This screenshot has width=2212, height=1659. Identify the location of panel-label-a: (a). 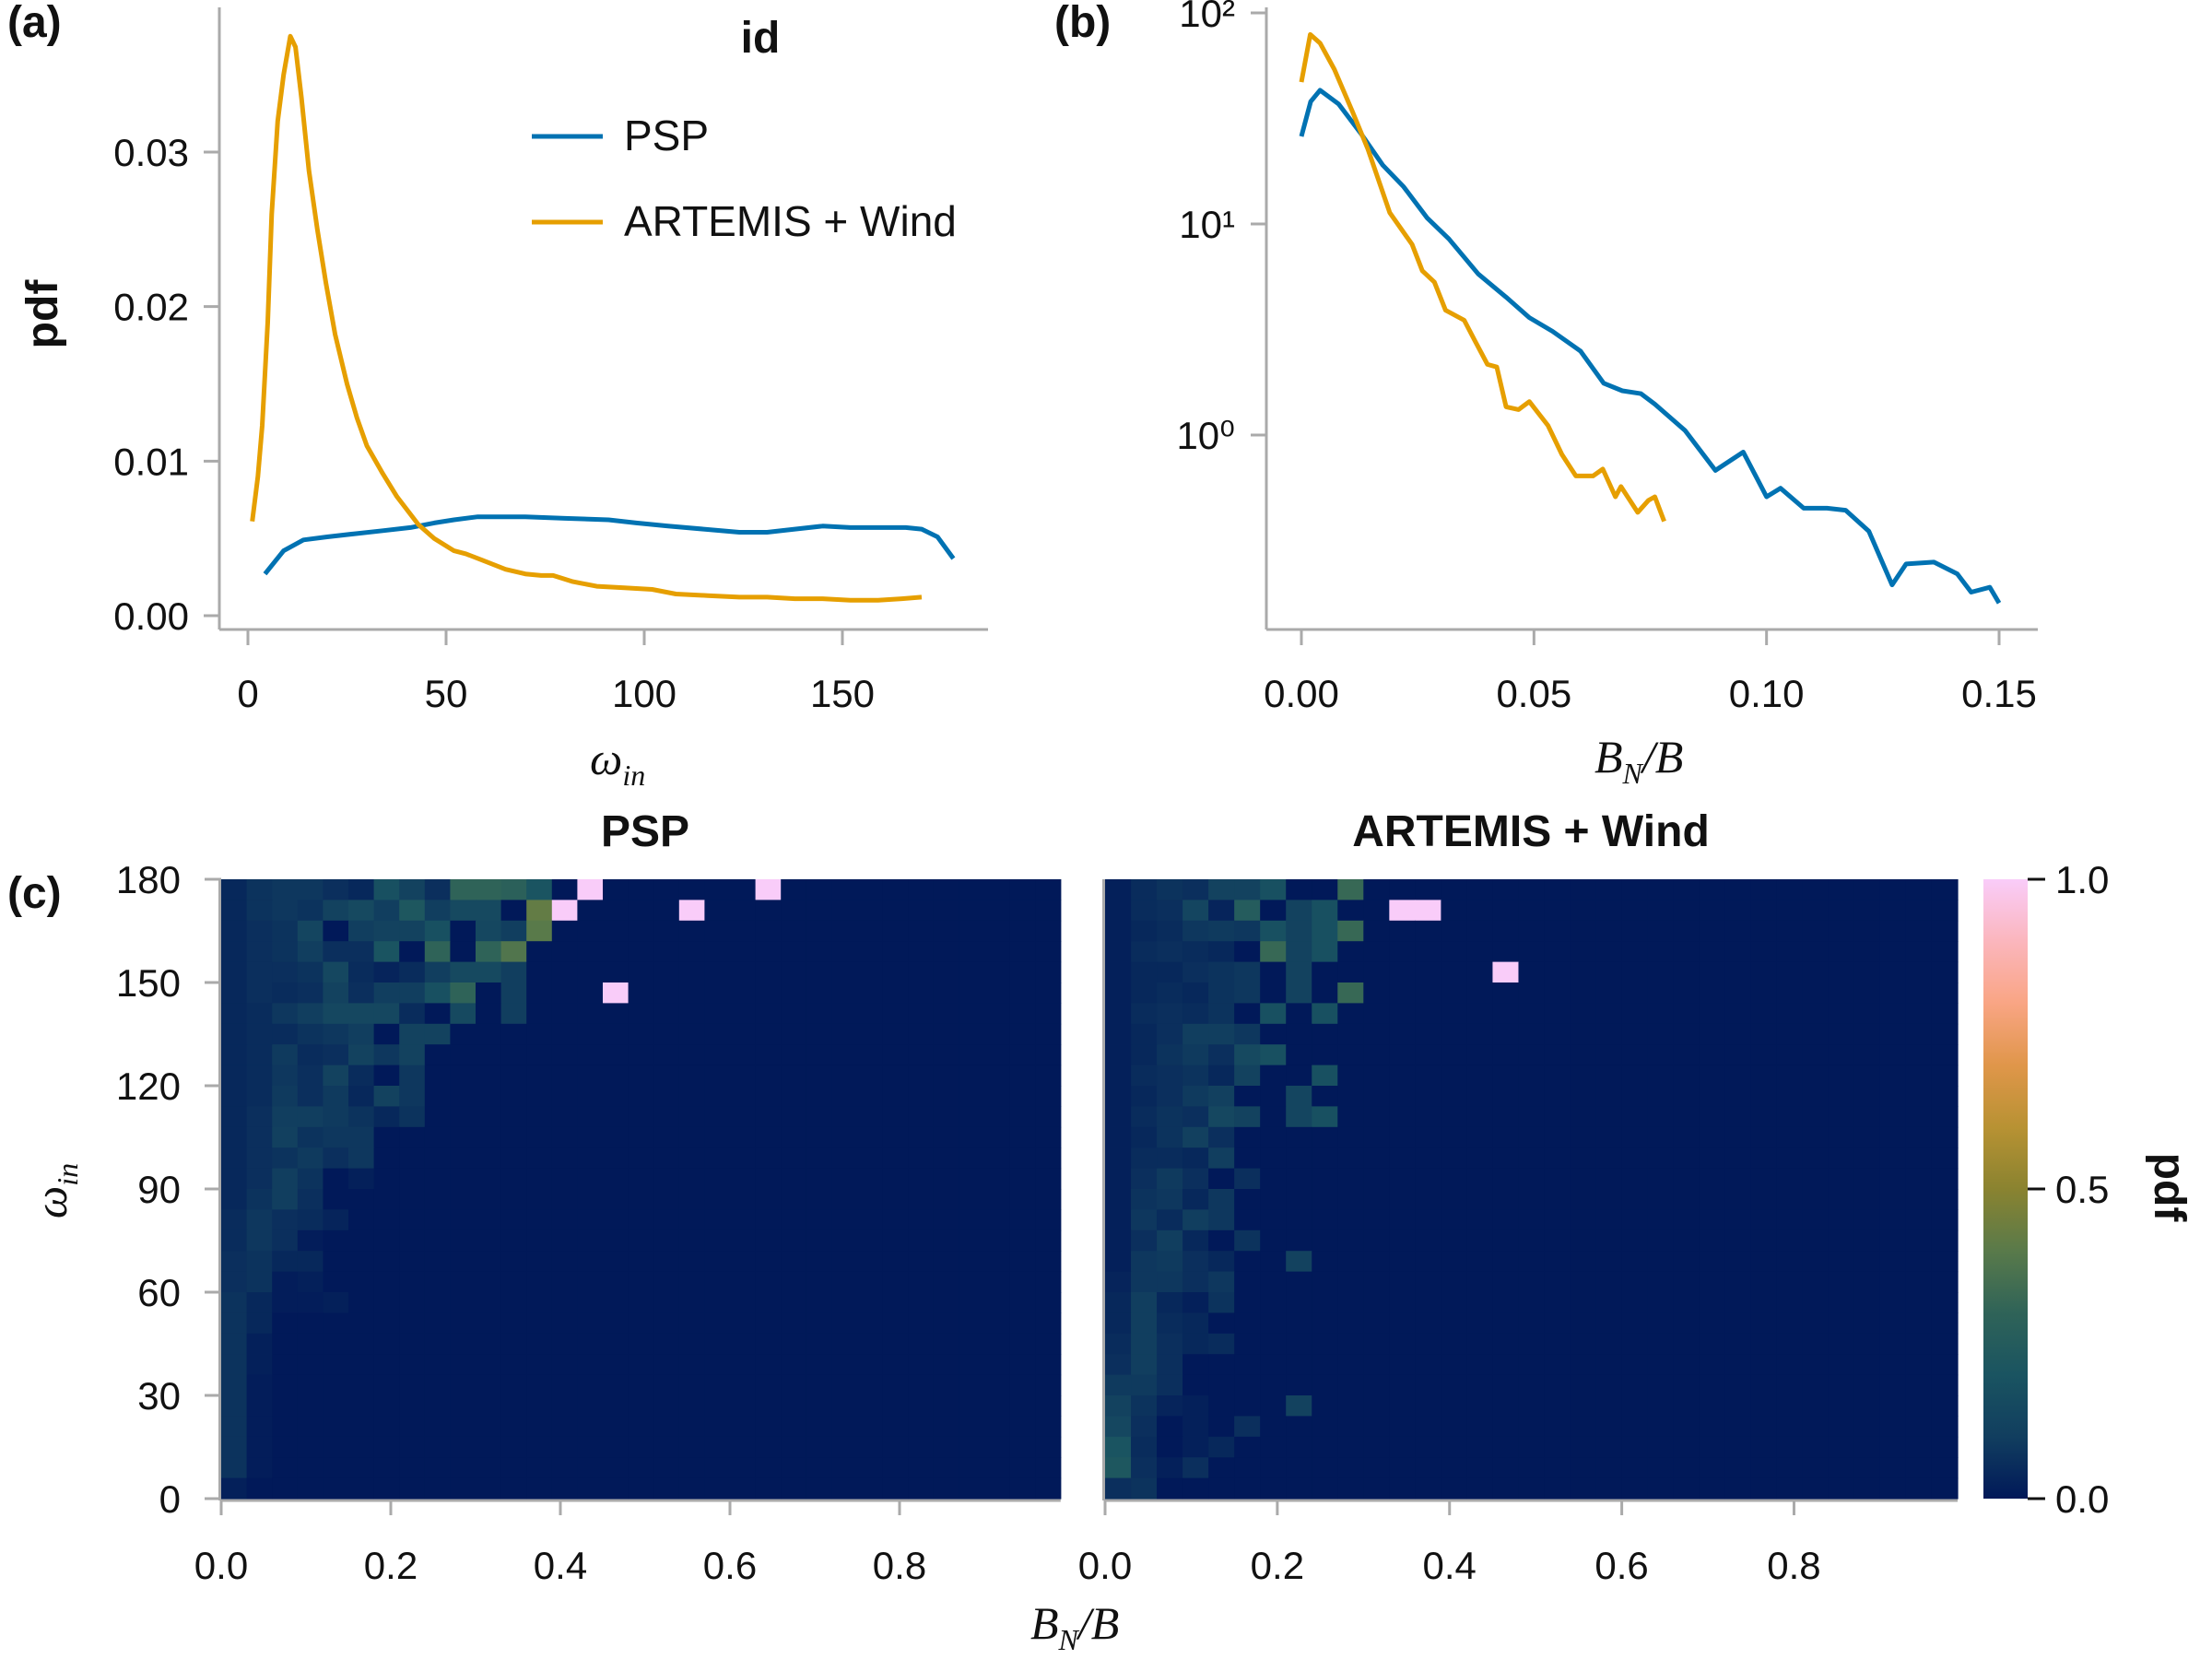
(34, 23).